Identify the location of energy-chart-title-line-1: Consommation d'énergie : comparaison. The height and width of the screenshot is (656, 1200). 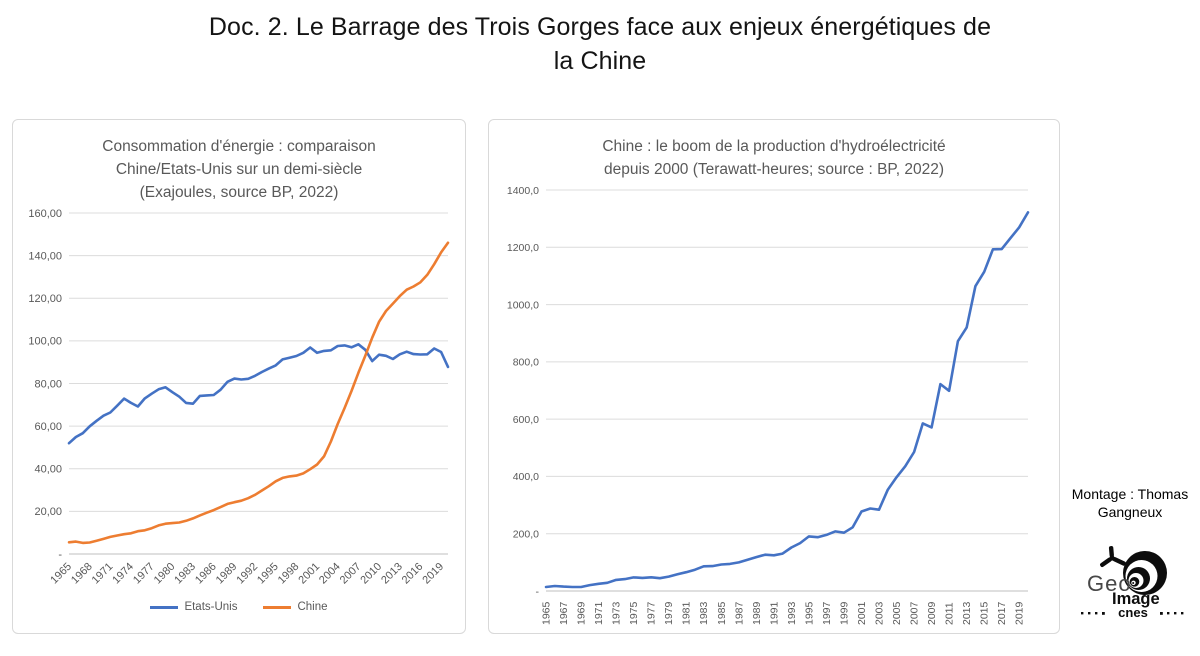
(239, 146).